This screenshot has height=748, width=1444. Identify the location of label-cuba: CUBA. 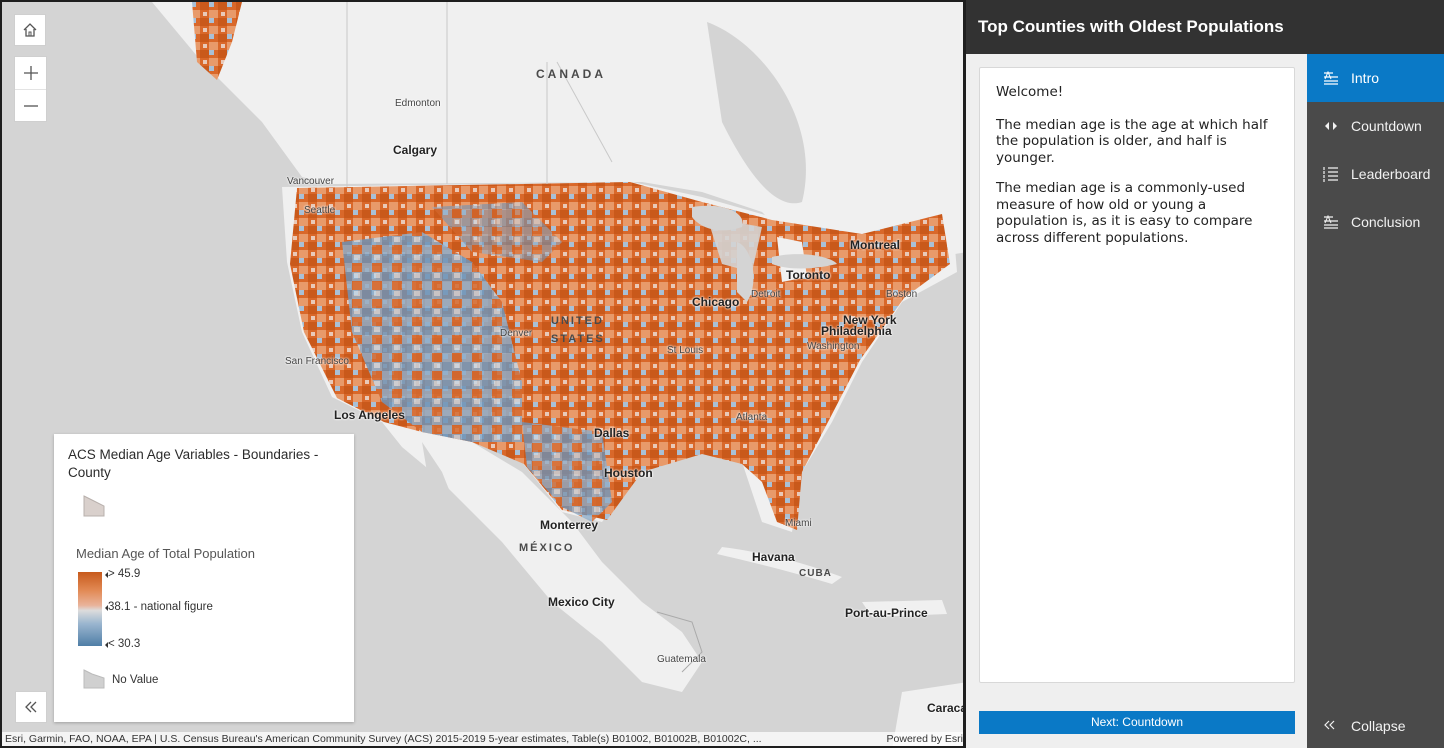
(815, 573).